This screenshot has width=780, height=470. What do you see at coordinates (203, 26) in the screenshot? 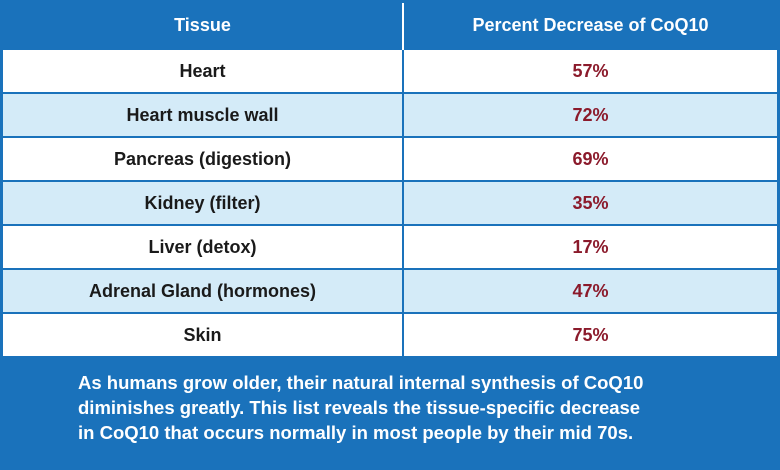
I see `column-header-tissue: Tissue` at bounding box center [203, 26].